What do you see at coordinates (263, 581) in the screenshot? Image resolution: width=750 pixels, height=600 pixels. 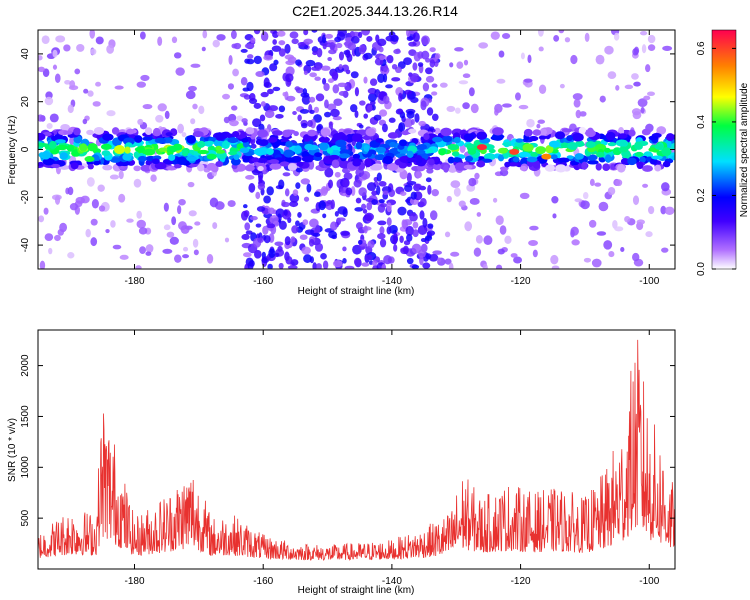 I see `snr-x-tick-label: -160` at bounding box center [263, 581].